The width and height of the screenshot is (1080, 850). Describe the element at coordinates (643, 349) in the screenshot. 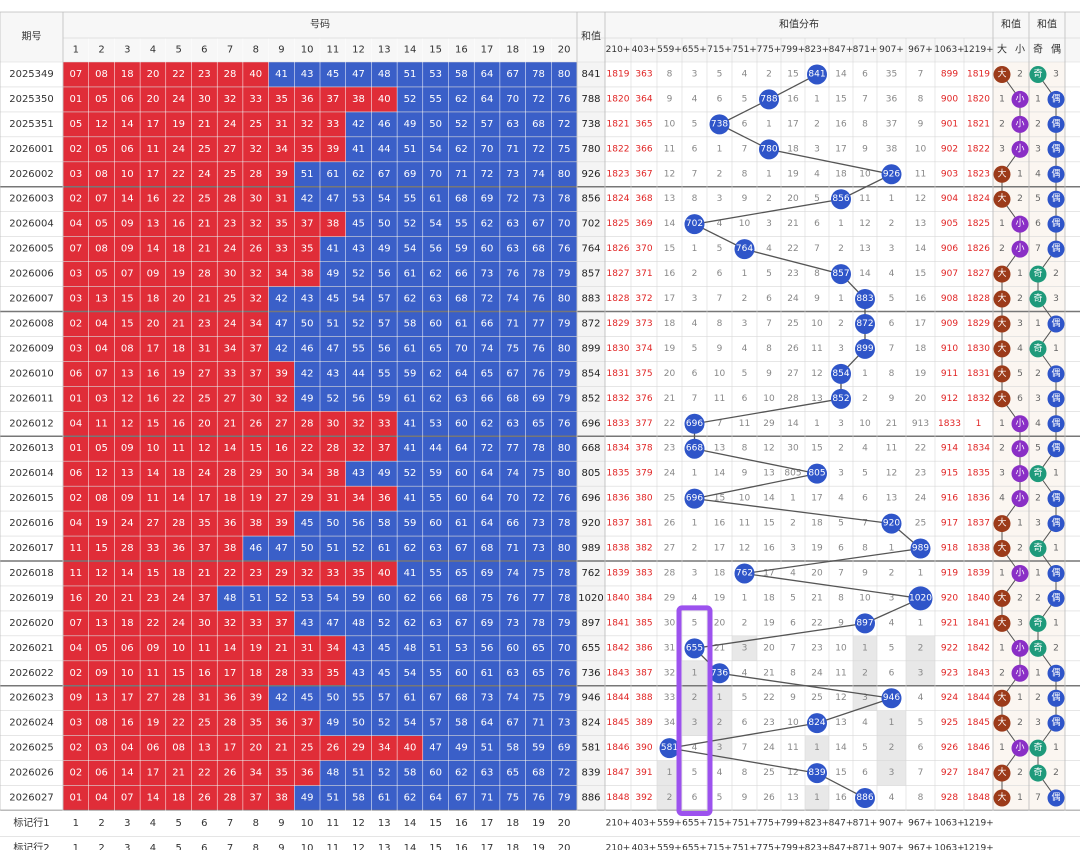

I see `omission-value: 374` at that location.